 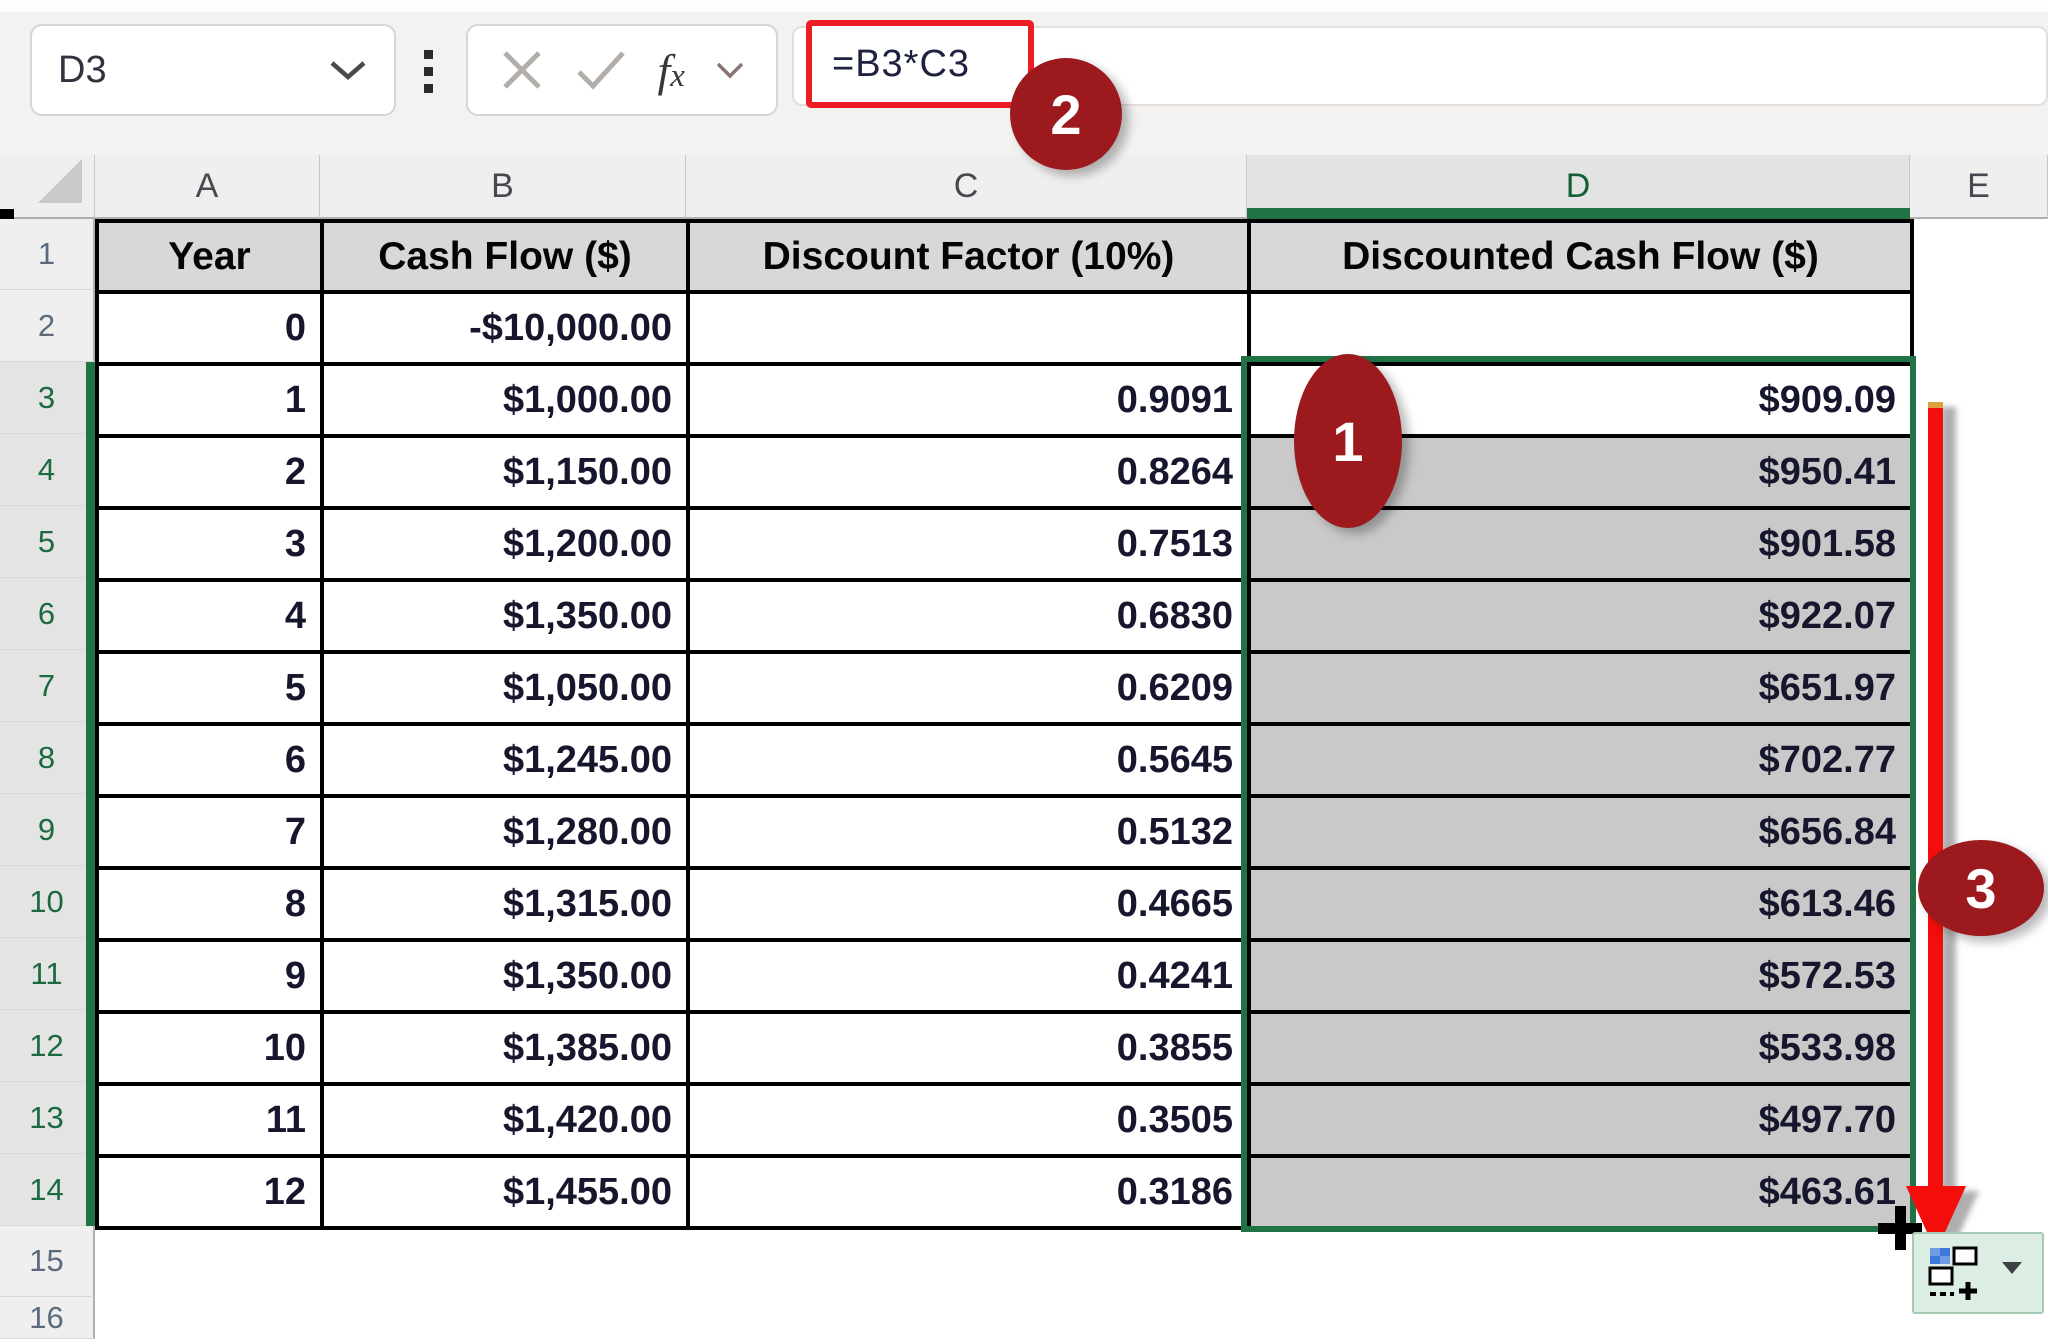 I want to click on formula-text: =B3*C3, so click(x=901, y=63).